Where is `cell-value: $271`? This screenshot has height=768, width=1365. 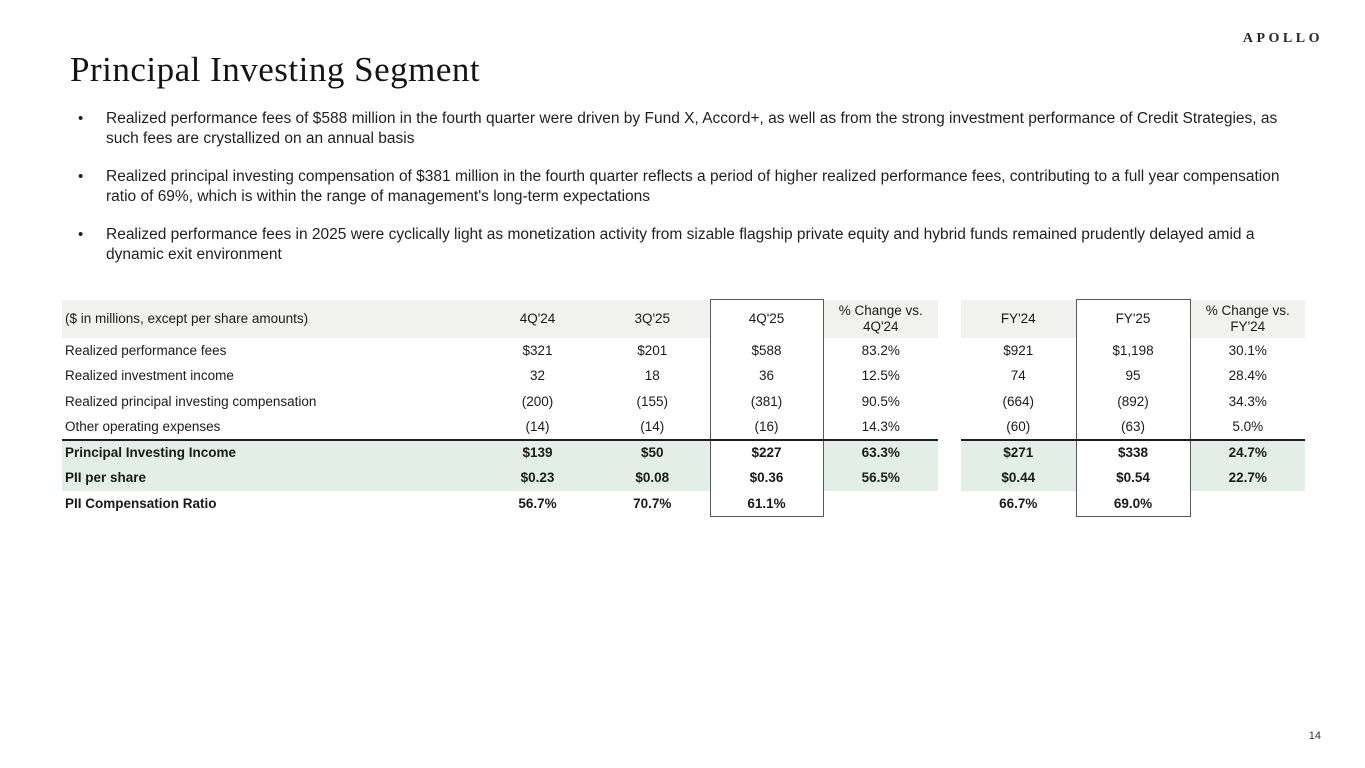 cell-value: $271 is located at coordinates (1018, 452).